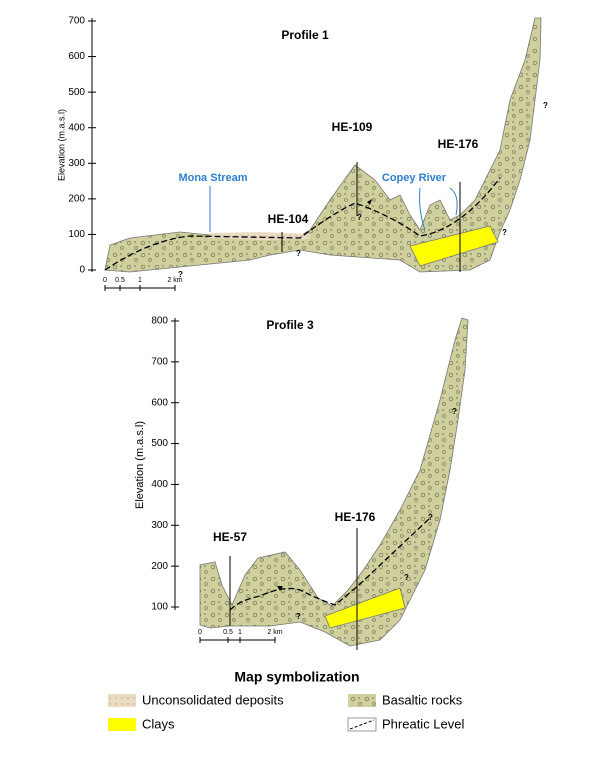 This screenshot has height=775, width=595. Describe the element at coordinates (82, 270) in the screenshot. I see `y-tick-label: 0` at that location.